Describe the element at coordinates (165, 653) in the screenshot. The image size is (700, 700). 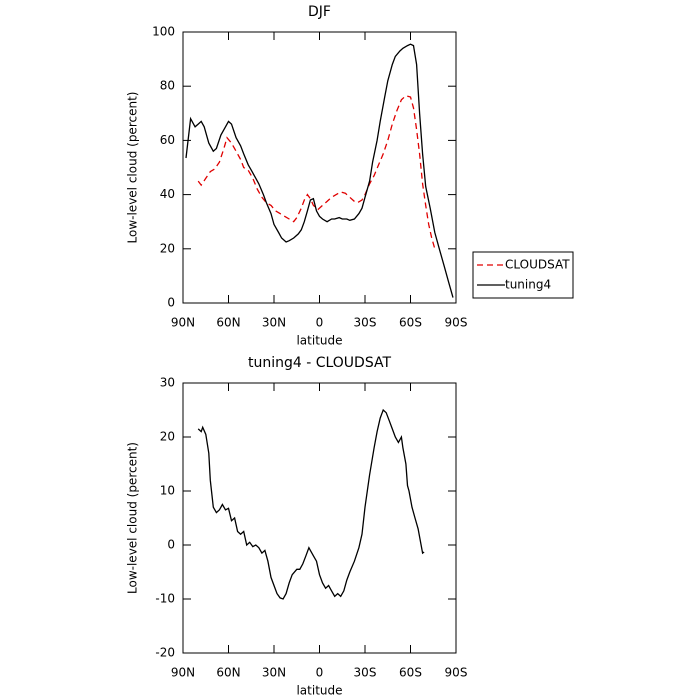
I see `y-tick-label: -20` at that location.